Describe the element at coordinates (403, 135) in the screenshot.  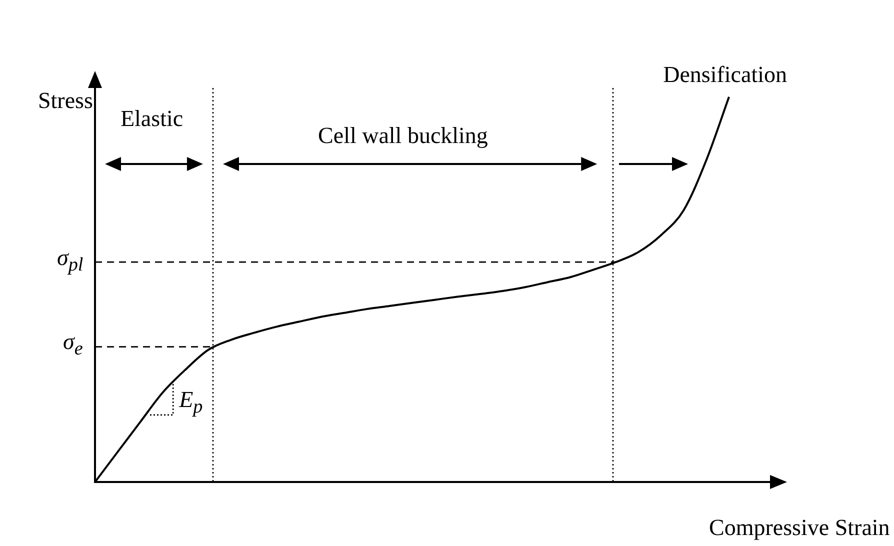
I see `annotation: Cell wall buckling` at that location.